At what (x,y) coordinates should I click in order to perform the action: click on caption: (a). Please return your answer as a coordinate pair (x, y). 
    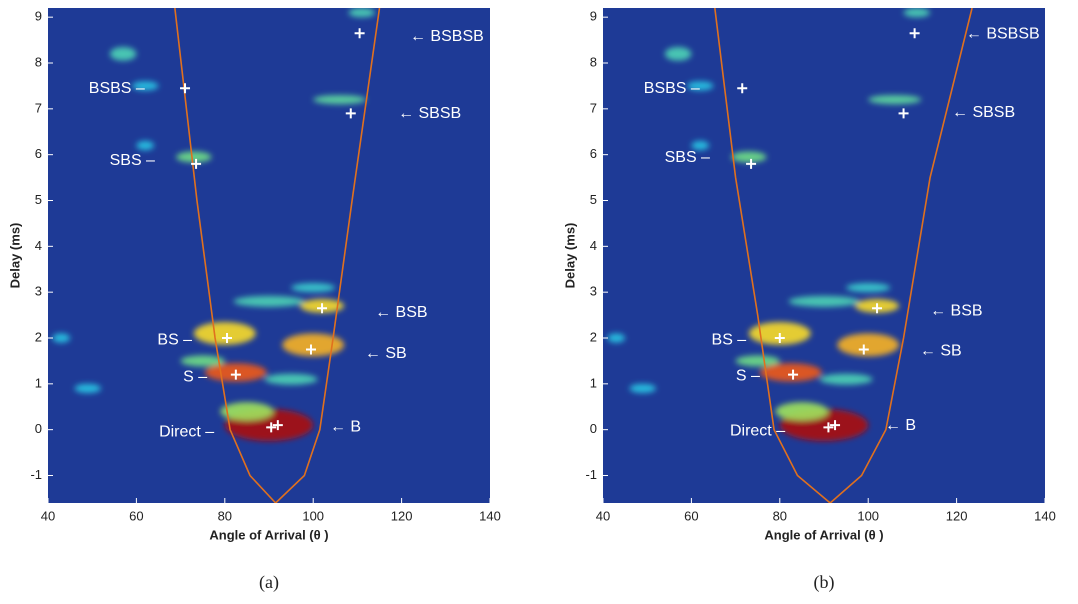
    Looking at the image, I should click on (269, 582).